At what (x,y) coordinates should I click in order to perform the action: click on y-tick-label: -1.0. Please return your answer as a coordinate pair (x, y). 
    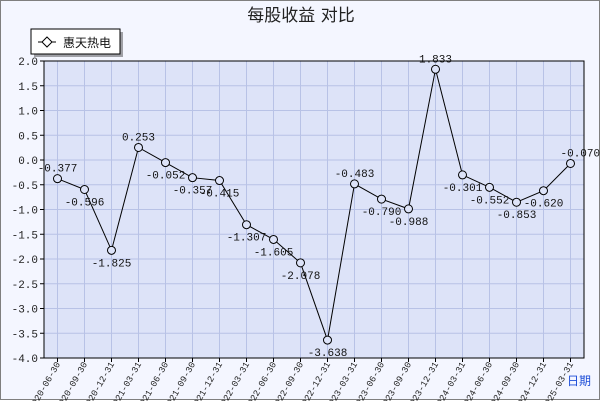
    Looking at the image, I should click on (25, 212).